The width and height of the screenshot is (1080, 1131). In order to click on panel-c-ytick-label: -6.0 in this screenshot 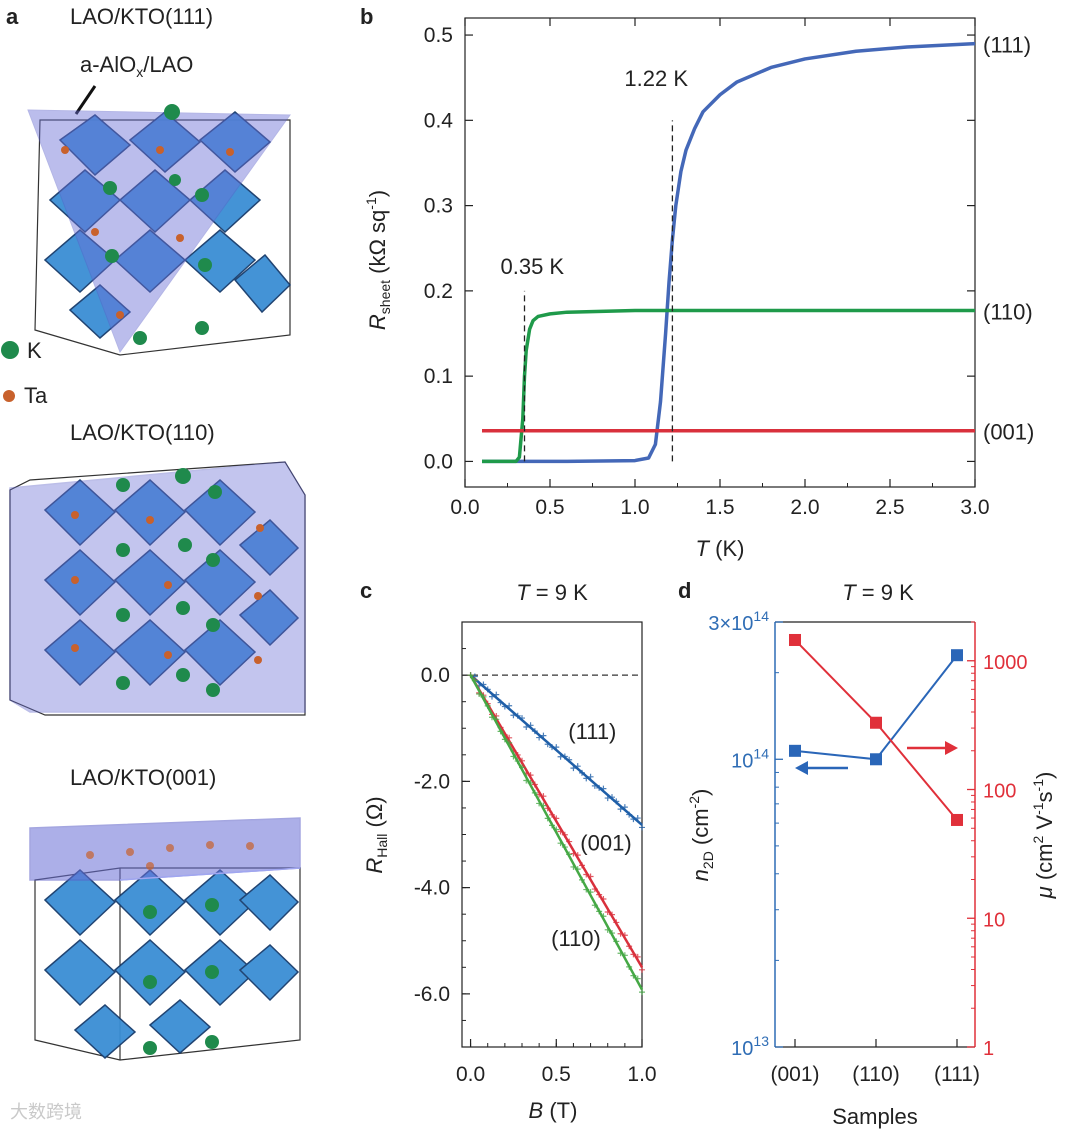, I will do `click(432, 994)`.